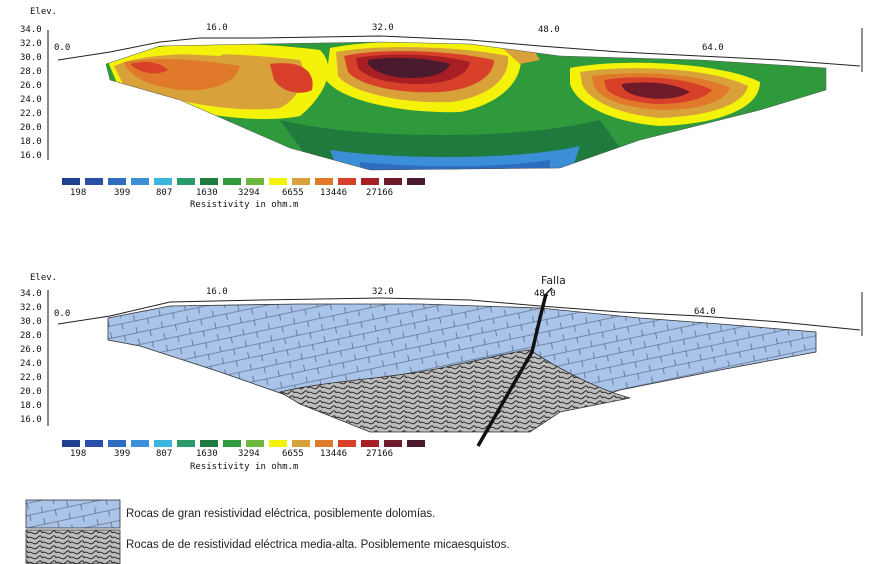 This screenshot has width=886, height=564. Describe the element at coordinates (243, 181) in the screenshot. I see `top-color-scale` at that location.